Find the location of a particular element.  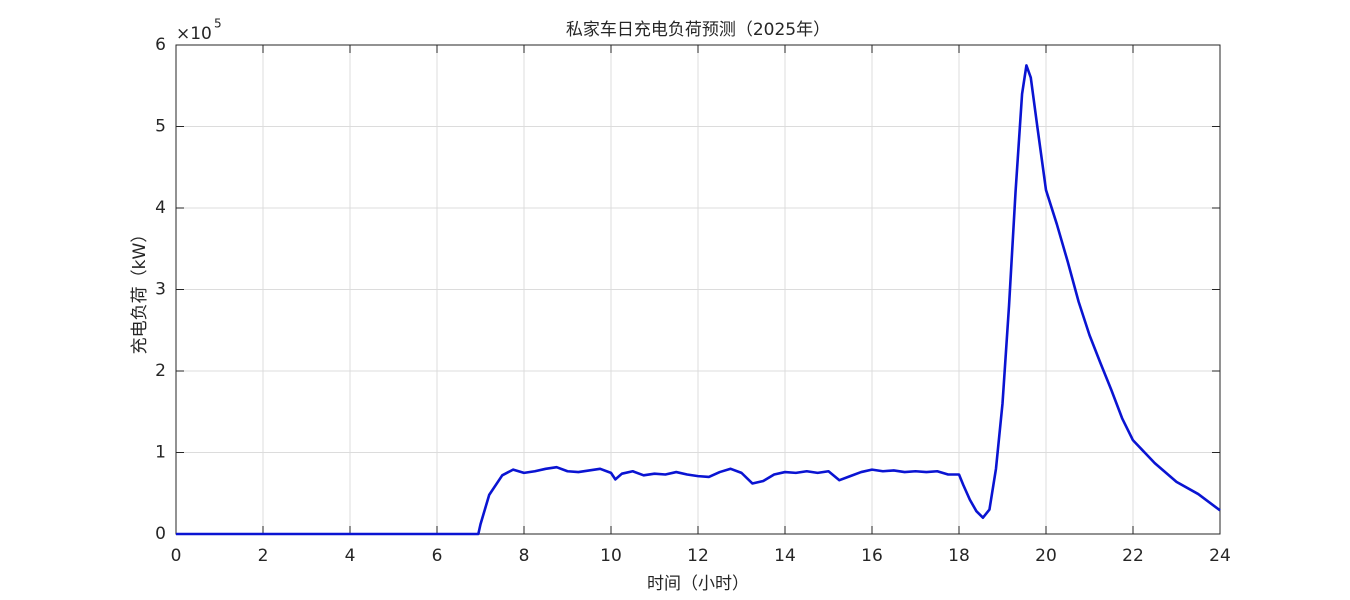

y-tick-label: 3 is located at coordinates (160, 290).